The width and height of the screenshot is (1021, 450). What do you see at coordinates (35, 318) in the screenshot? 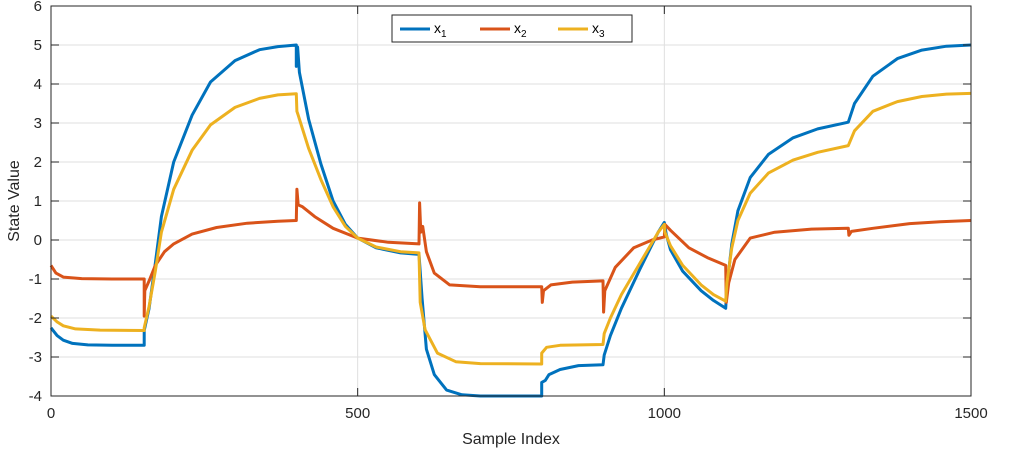
I see `y-tick-label: -2` at bounding box center [35, 318].